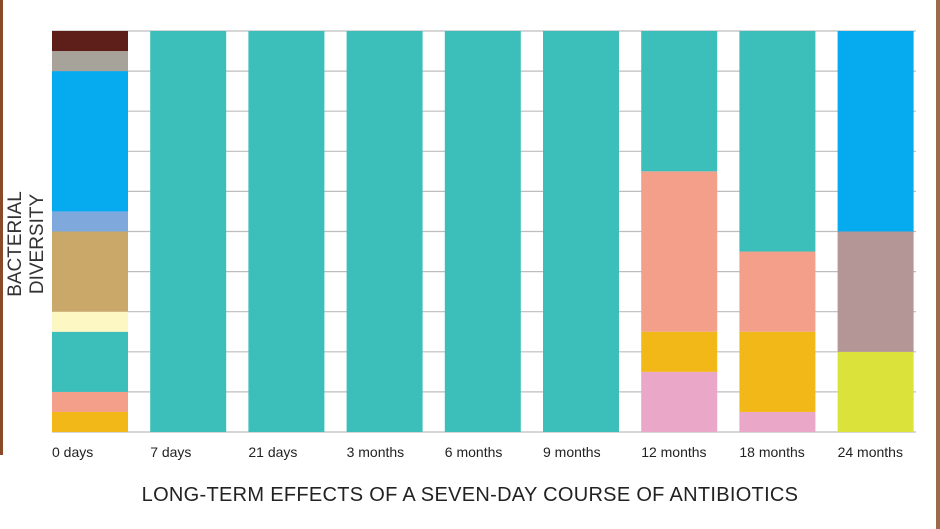 This screenshot has height=529, width=940. Describe the element at coordinates (938, 264) in the screenshot. I see `frame-border-right` at that location.